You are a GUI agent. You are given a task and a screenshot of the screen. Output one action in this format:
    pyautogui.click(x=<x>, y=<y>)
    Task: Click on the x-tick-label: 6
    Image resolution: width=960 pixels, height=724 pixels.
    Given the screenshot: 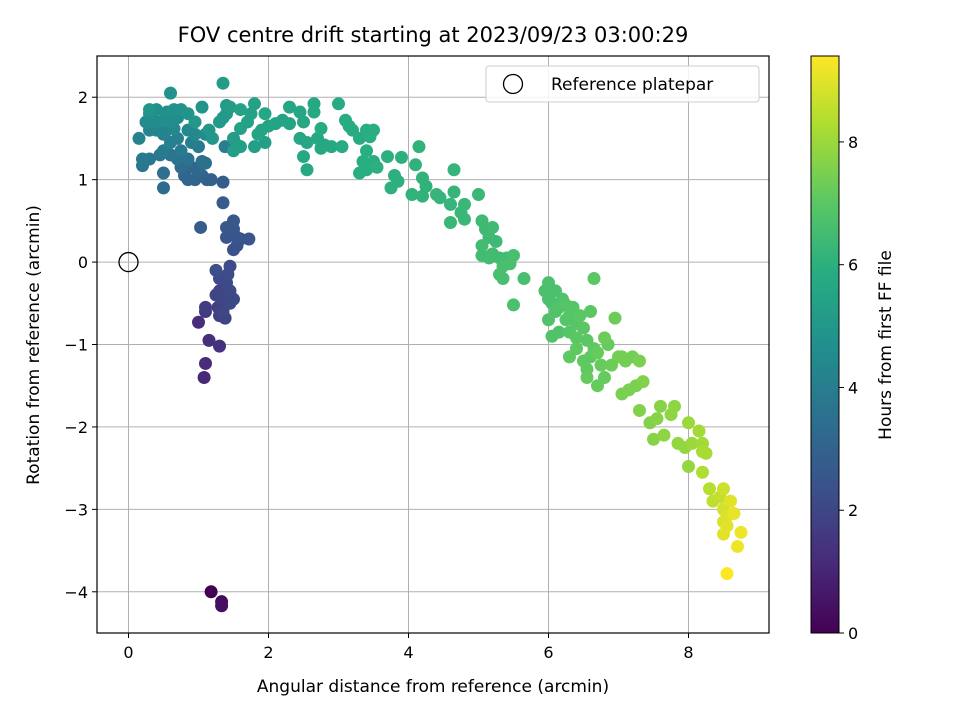 What is the action you would take?
    pyautogui.click(x=548, y=652)
    